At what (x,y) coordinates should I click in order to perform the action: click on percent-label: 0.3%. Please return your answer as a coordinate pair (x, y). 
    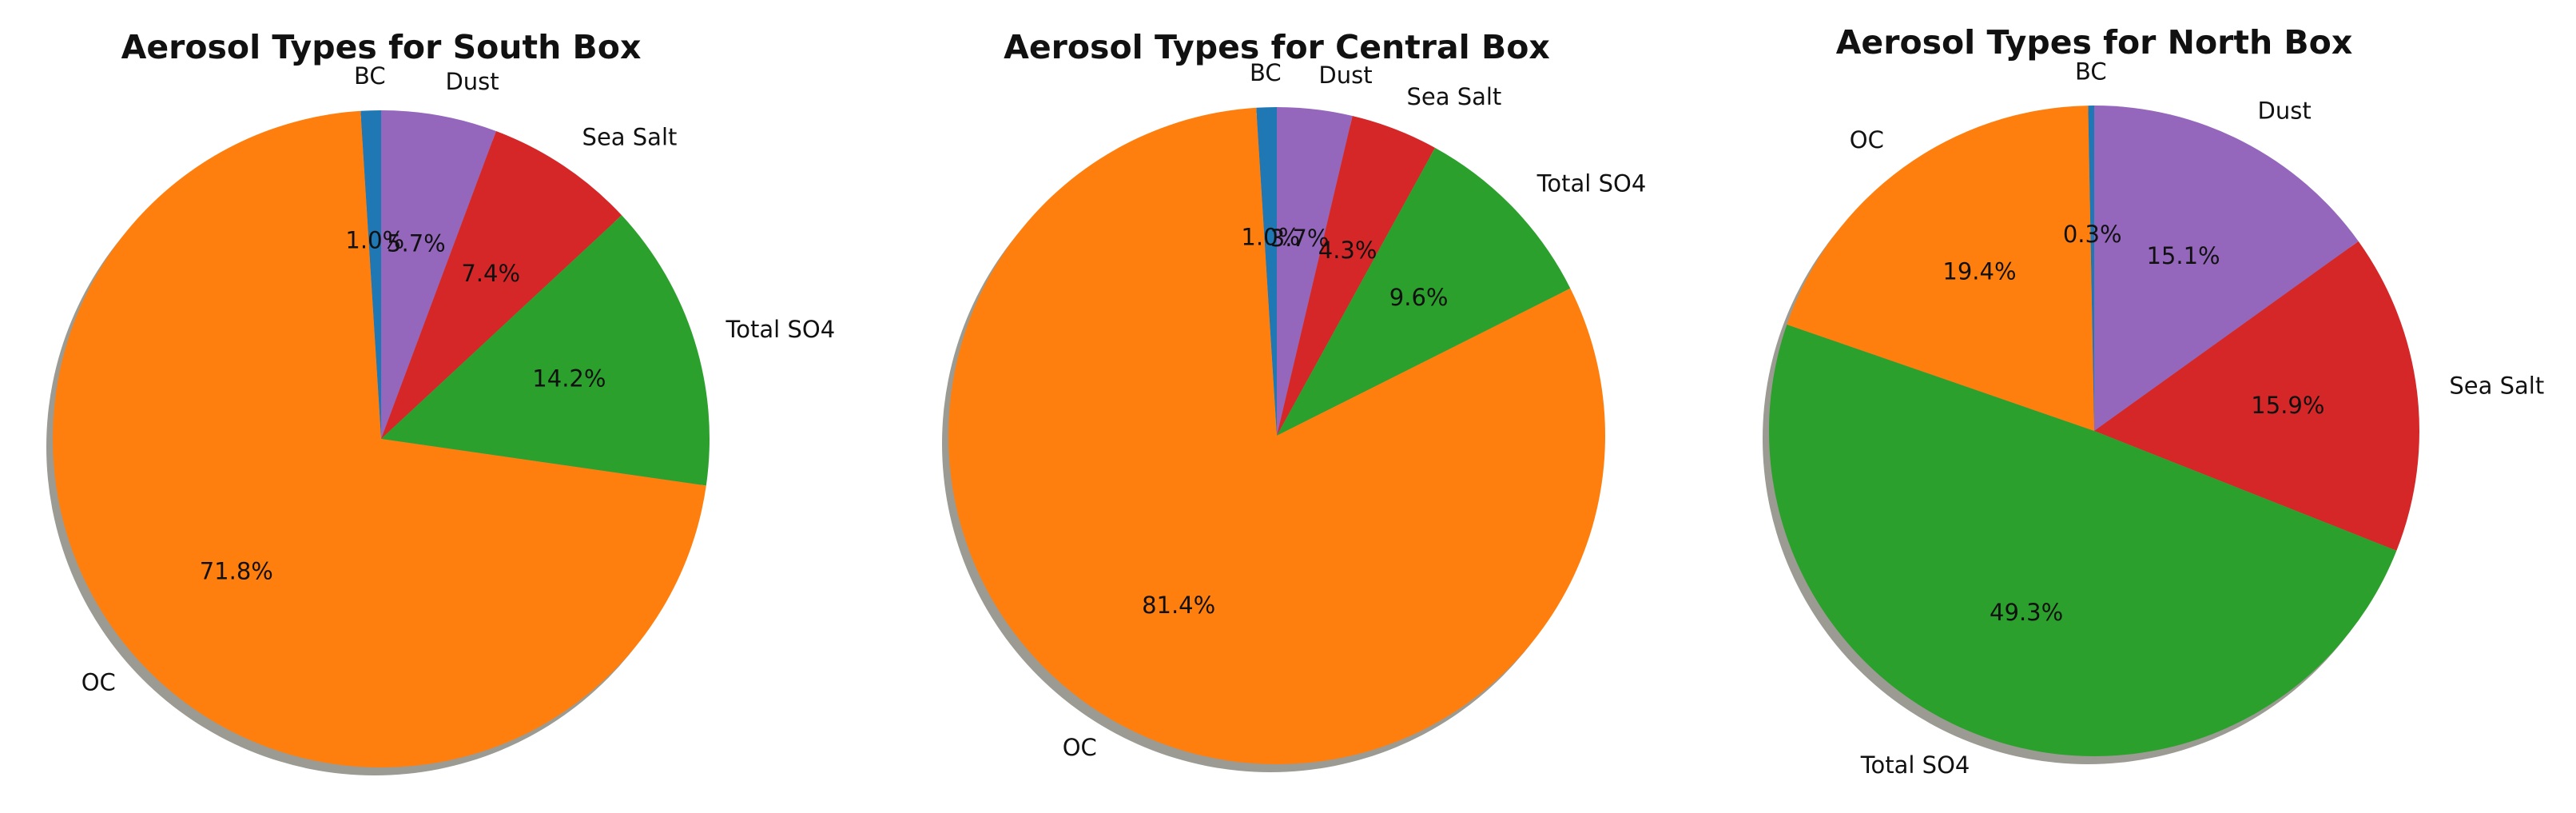
    Looking at the image, I should click on (2092, 234).